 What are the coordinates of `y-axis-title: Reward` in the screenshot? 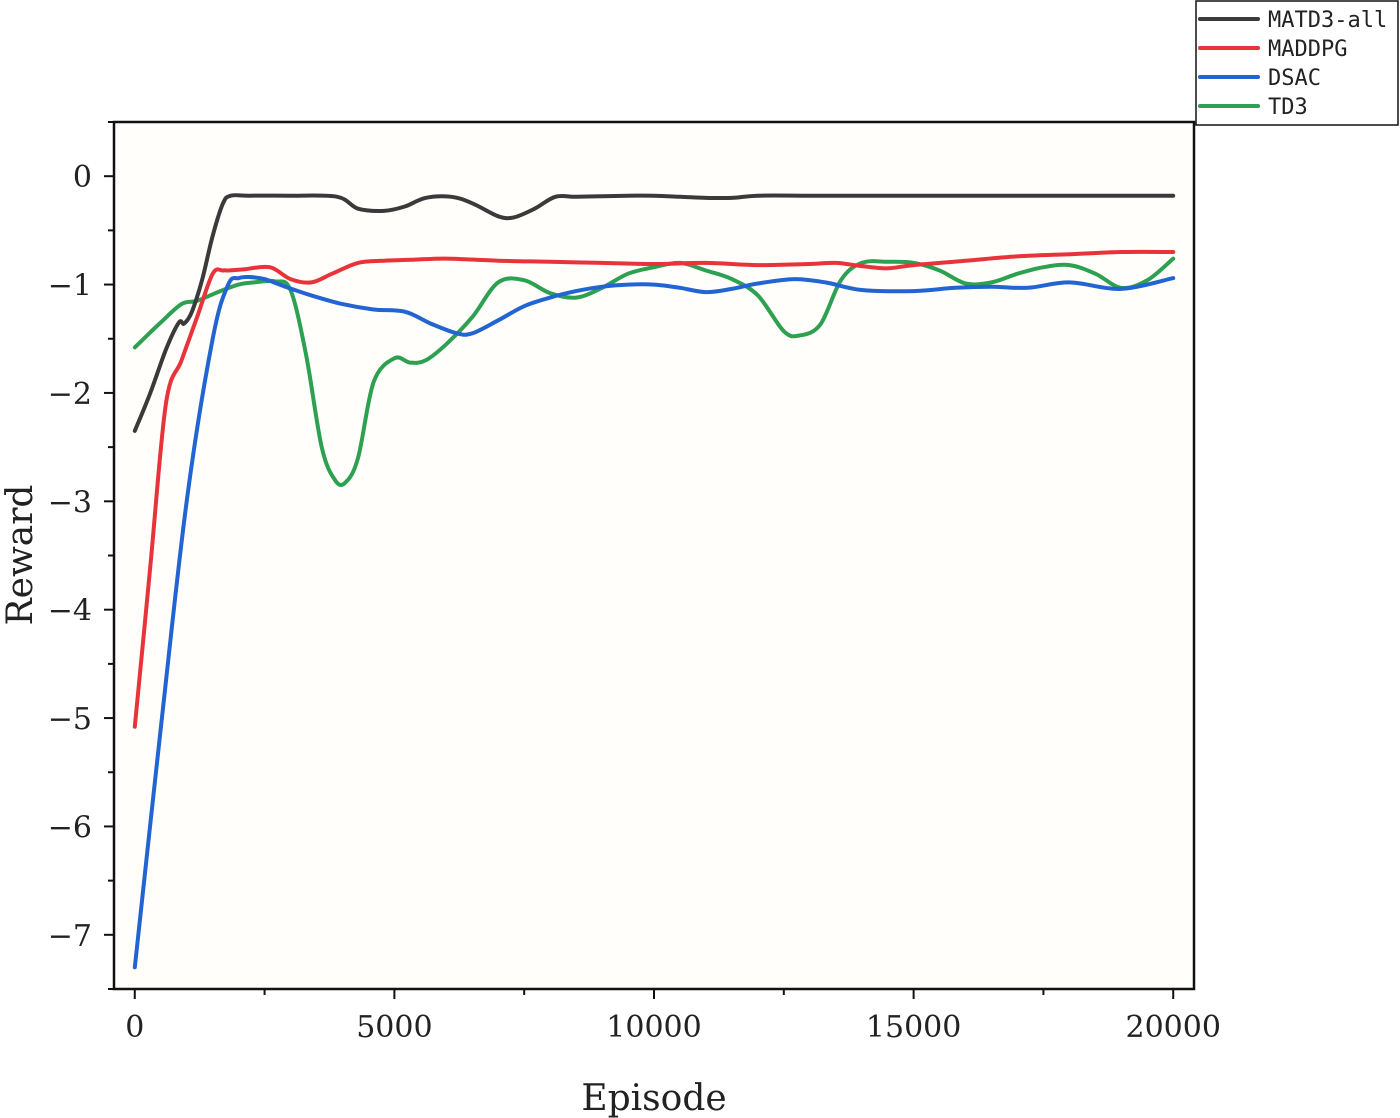 It's located at (20, 555).